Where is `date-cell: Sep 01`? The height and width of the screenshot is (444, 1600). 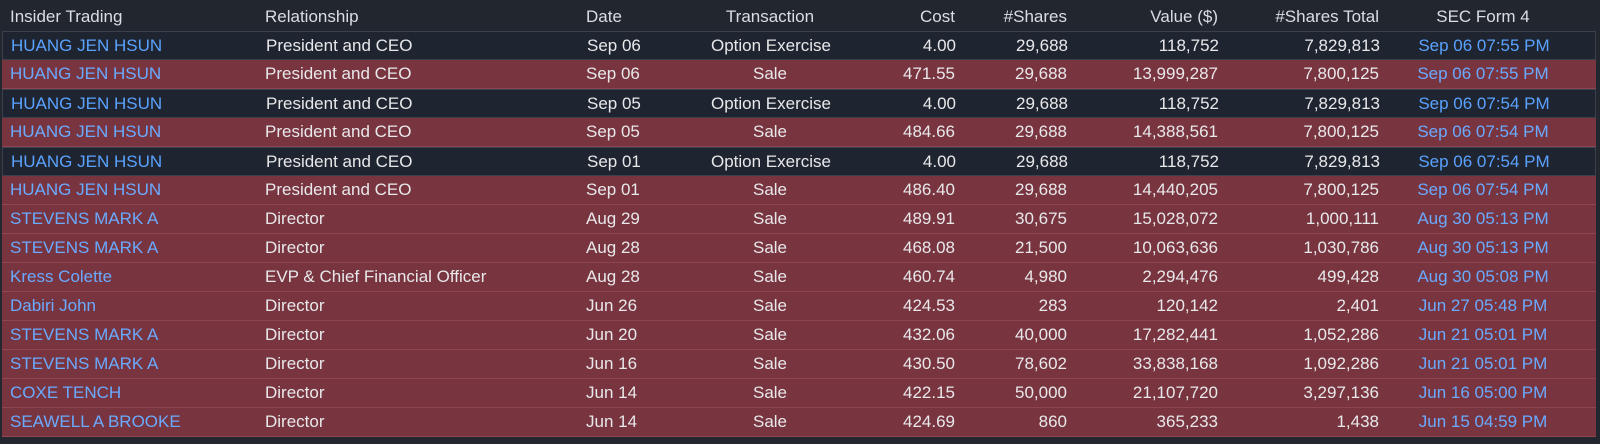
date-cell: Sep 01 is located at coordinates (614, 161).